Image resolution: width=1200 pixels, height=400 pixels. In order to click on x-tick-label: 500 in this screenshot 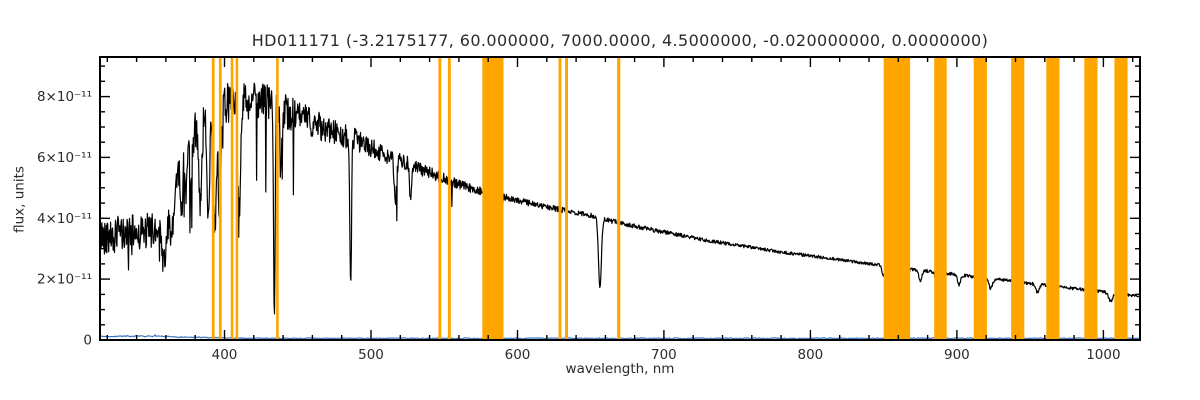, I will do `click(371, 355)`.